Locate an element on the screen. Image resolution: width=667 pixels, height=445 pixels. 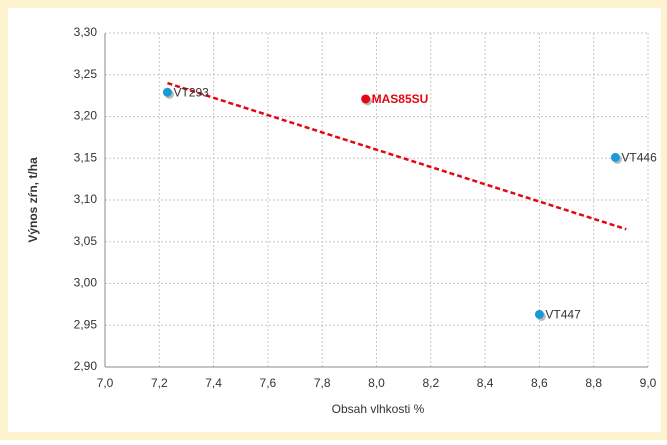
y-tick-label: 3,20 is located at coordinates (86, 116).